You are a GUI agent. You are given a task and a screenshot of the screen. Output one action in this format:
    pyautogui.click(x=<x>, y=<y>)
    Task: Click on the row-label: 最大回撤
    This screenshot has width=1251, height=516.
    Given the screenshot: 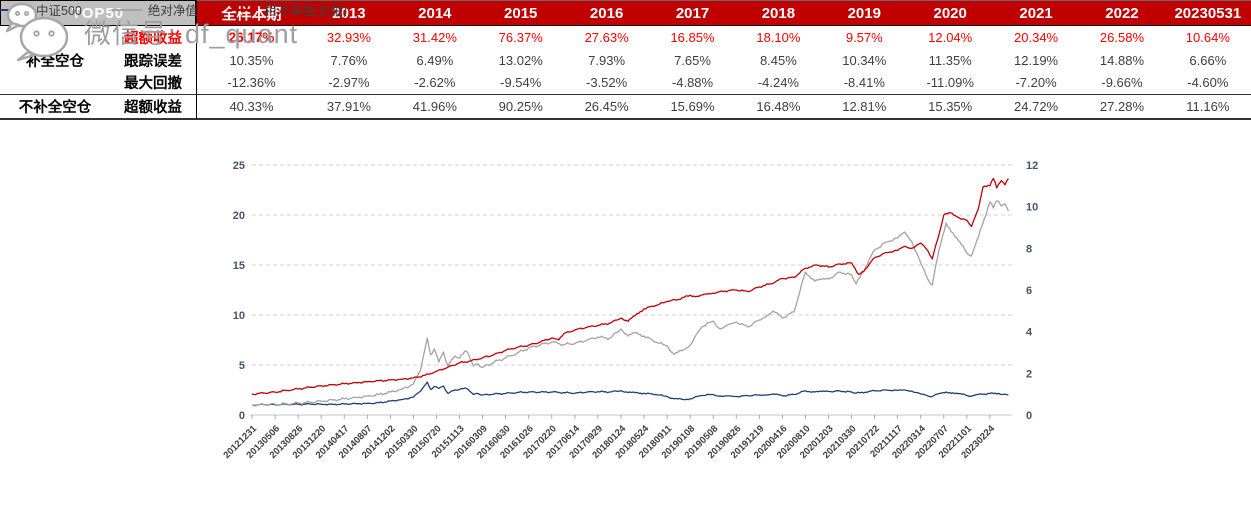 What is the action you would take?
    pyautogui.click(x=153, y=83)
    